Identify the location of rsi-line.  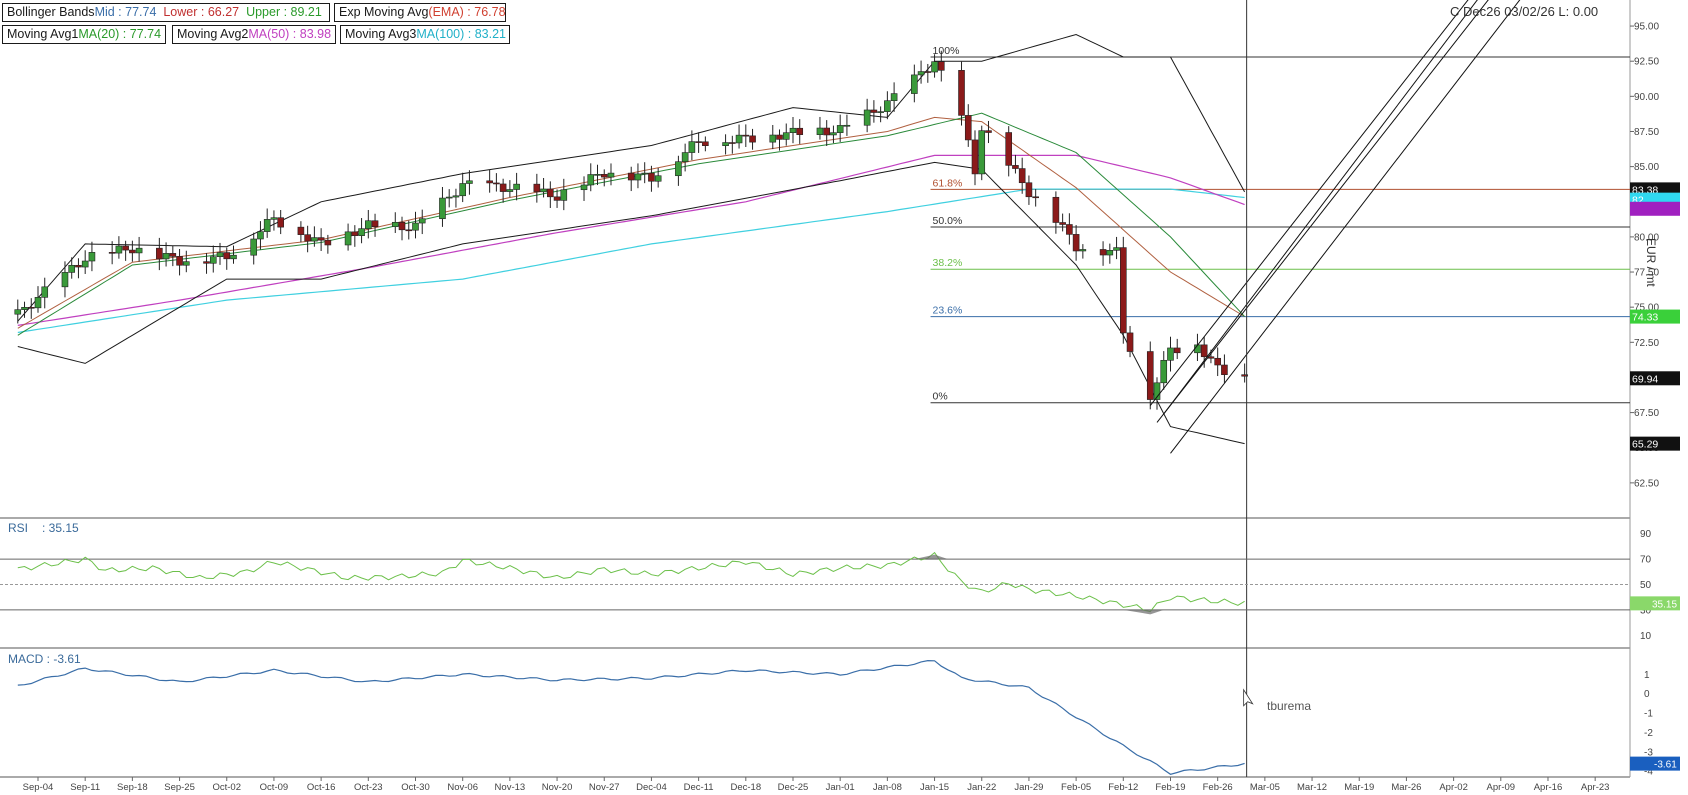
(631, 582).